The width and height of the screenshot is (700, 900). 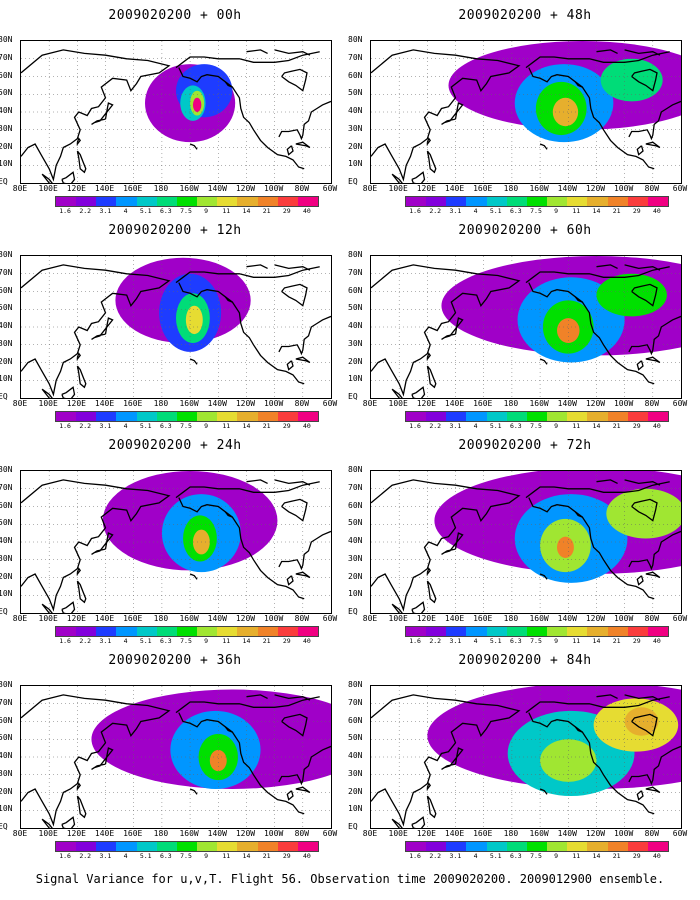 I want to click on colorbar-label: 11, so click(x=576, y=211).